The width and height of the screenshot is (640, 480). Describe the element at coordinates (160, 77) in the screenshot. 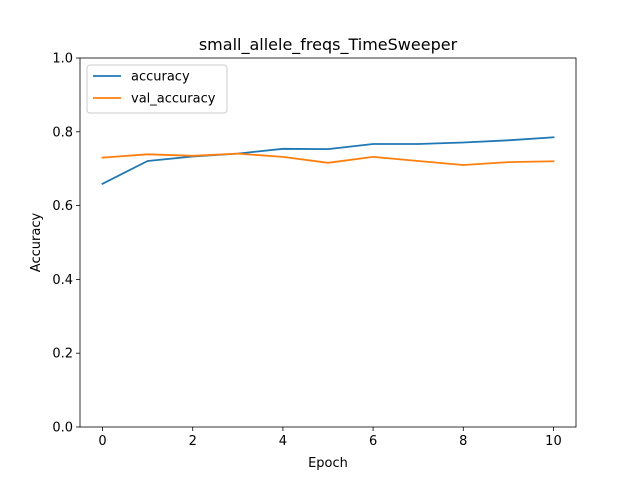

I see `legend-label-accuracy: accuracy` at that location.